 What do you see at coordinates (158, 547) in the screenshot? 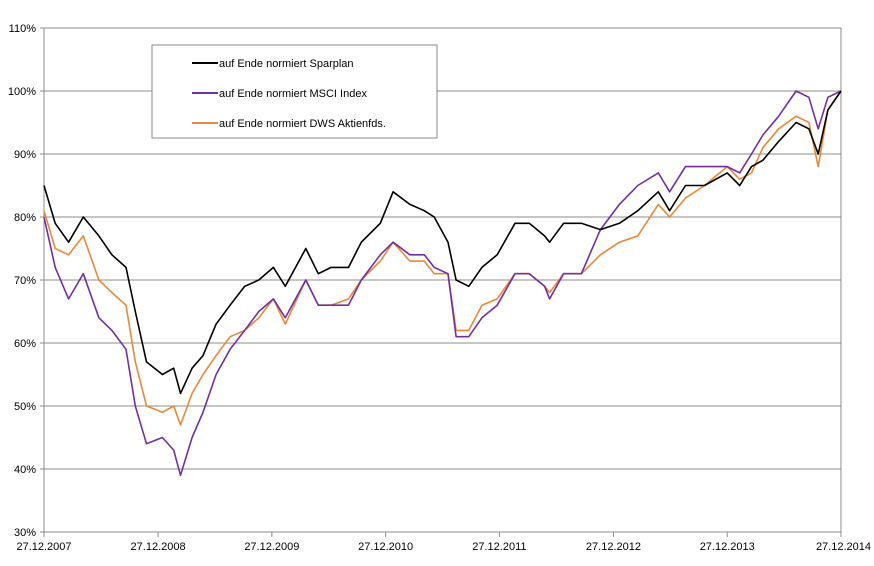
I see `xtick-label: 27.12.2008` at bounding box center [158, 547].